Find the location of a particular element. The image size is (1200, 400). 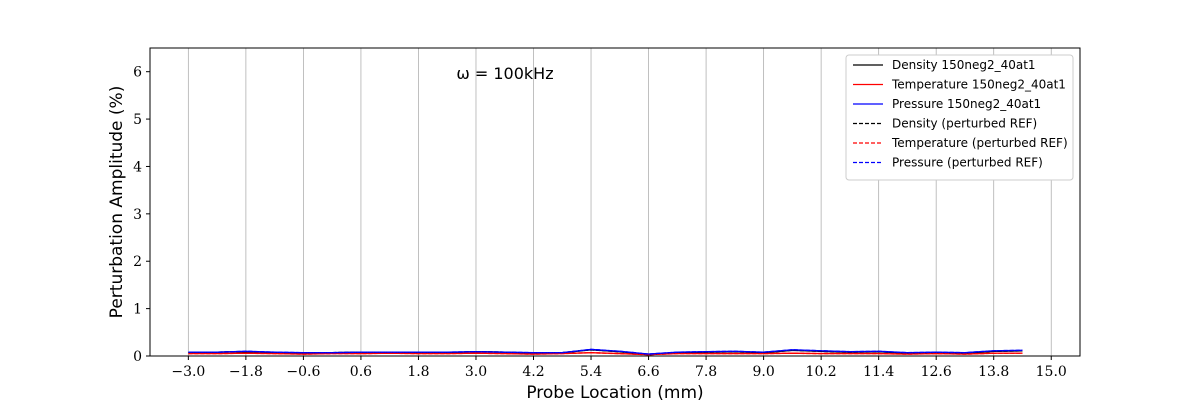

y-tick-label: 1 is located at coordinates (137, 310).